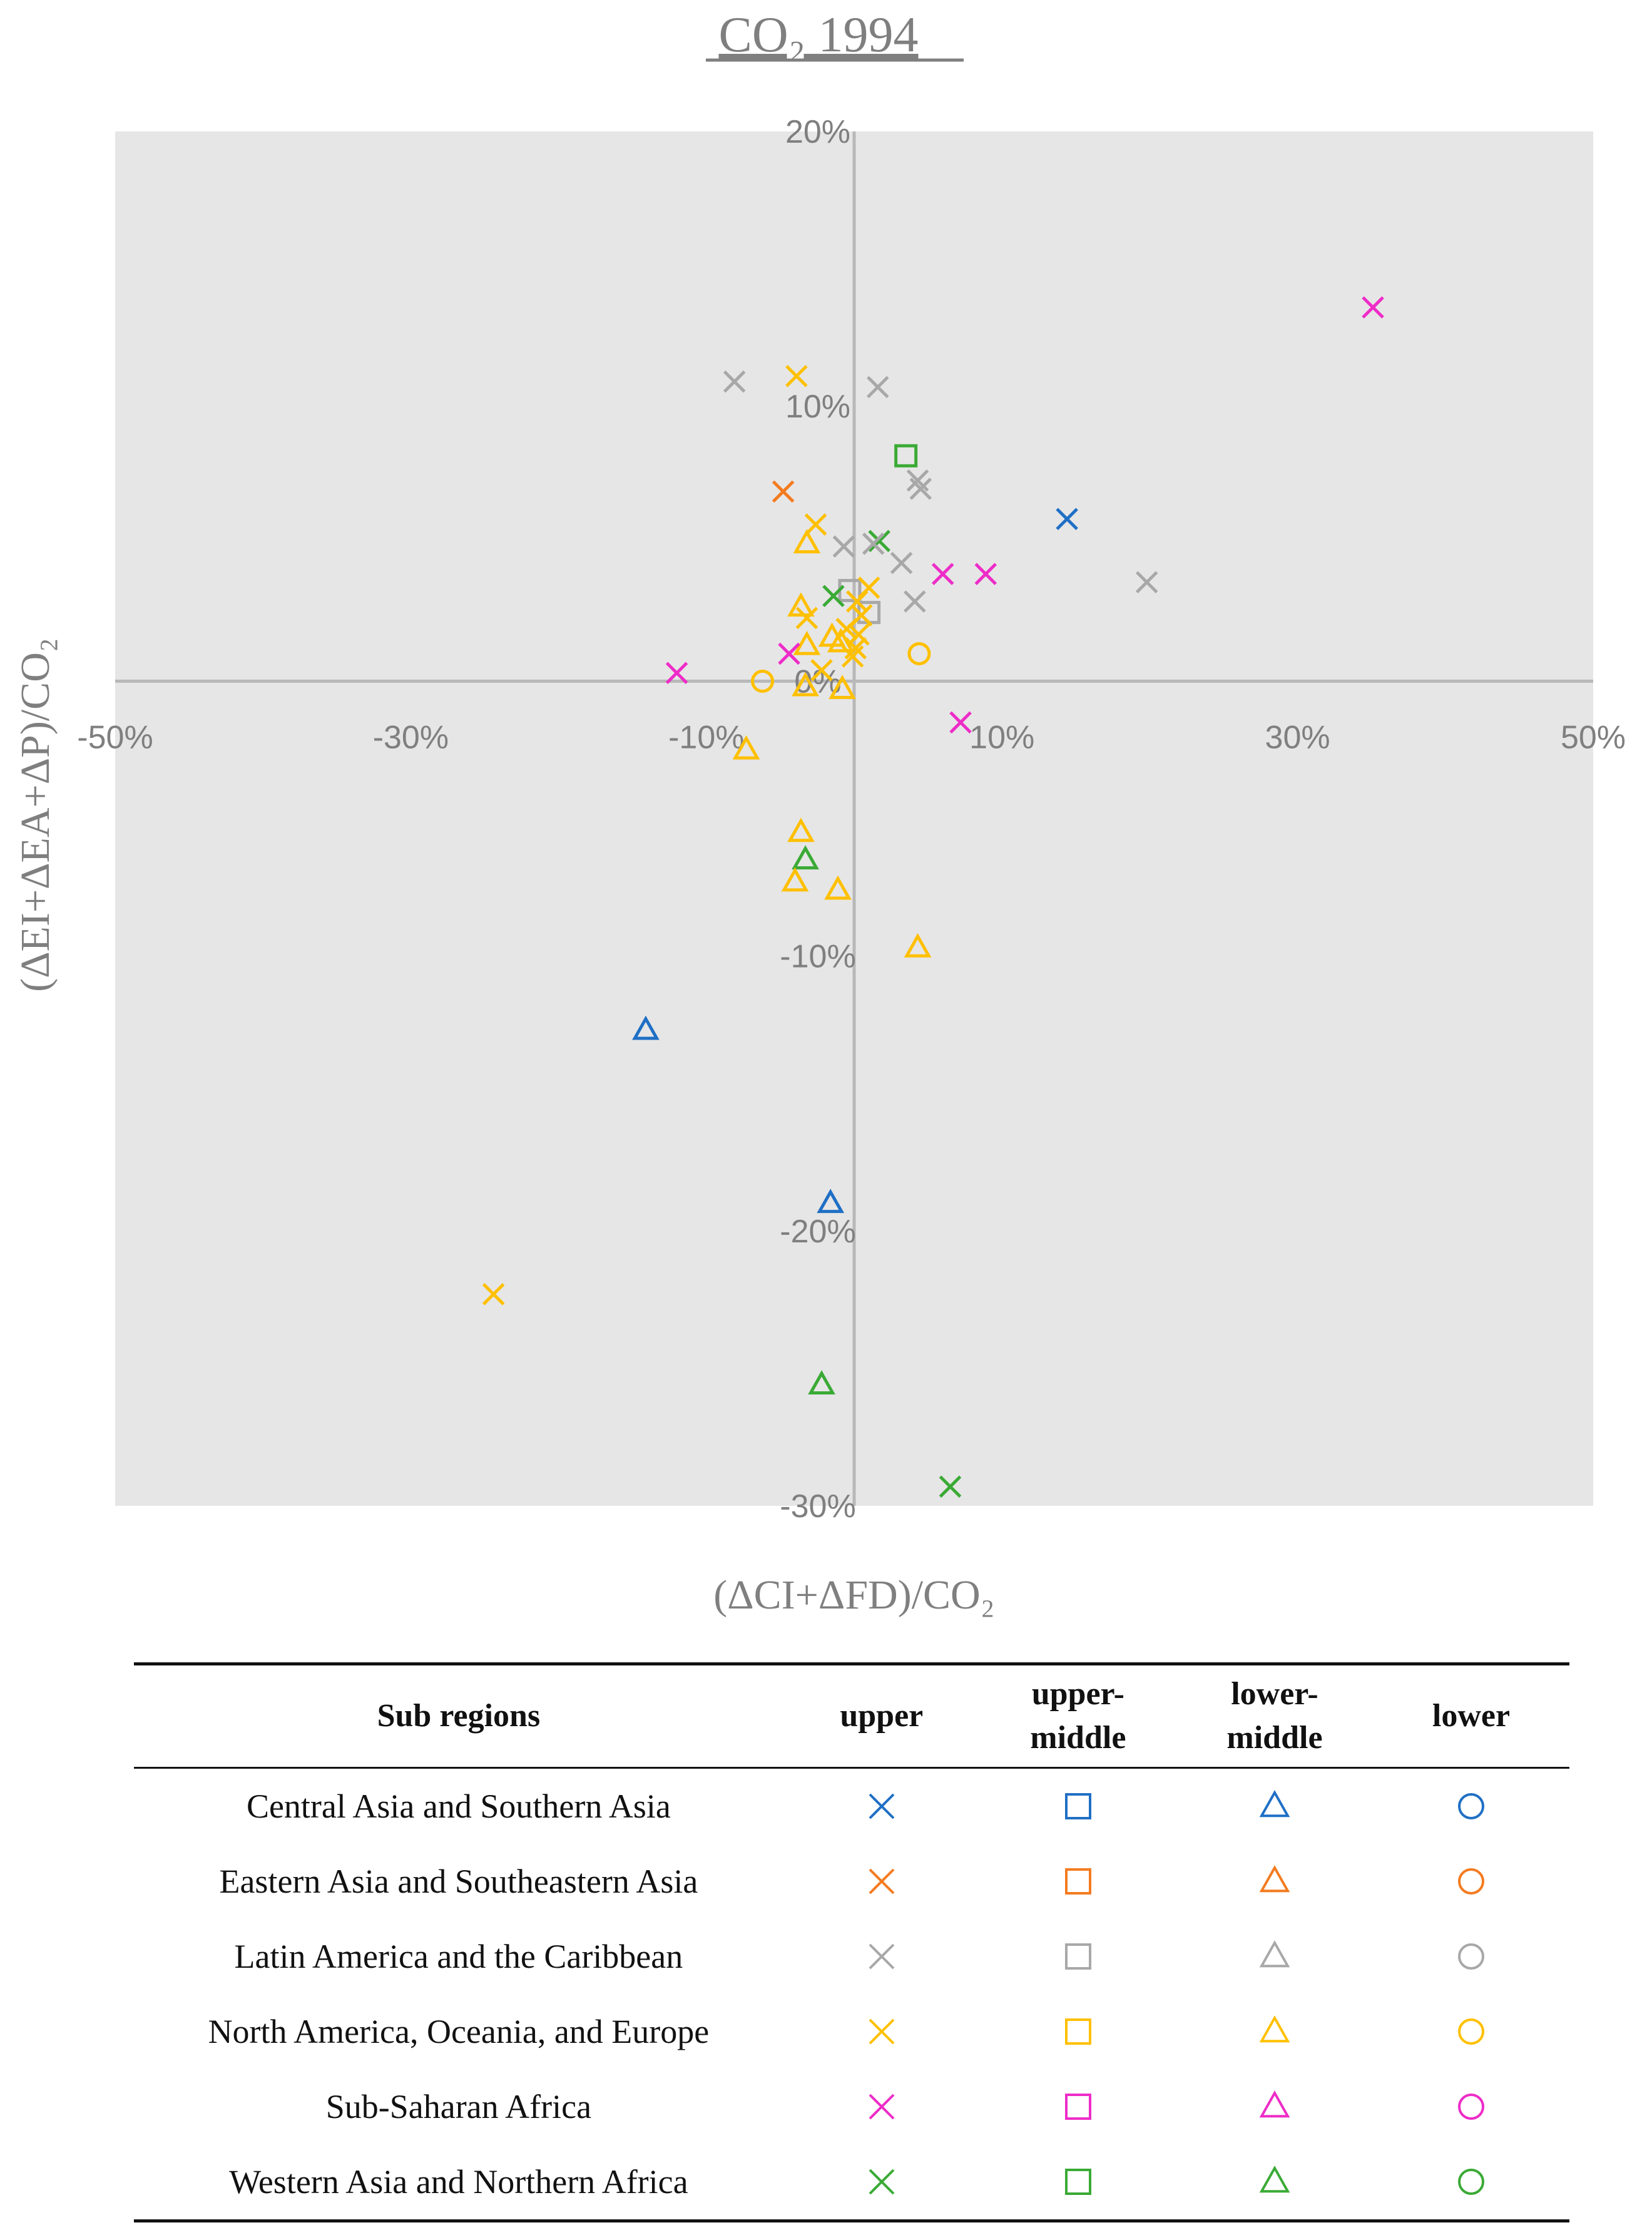 The width and height of the screenshot is (1652, 2235). I want to click on legend-row: Eastern Asia and Southeastern Asia, so click(851, 1881).